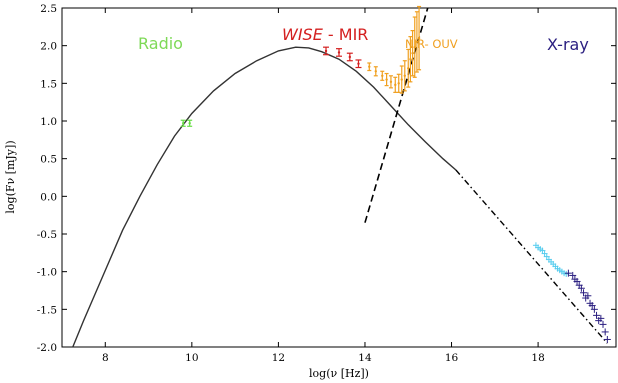 This screenshot has width=618, height=383. What do you see at coordinates (346, 34) in the screenshot?
I see `wise-annotation-rest: - MIR` at bounding box center [346, 34].